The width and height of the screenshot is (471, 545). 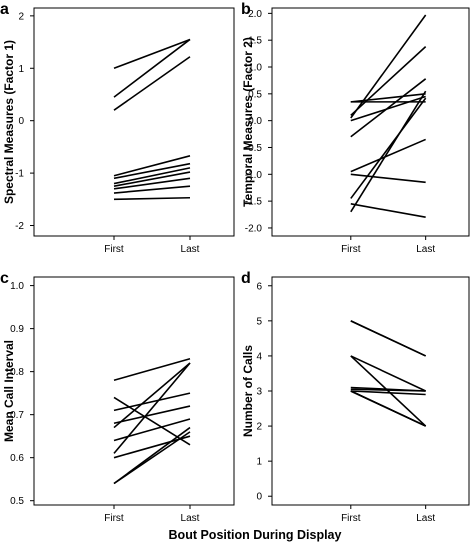 I want to click on y-axis-title: Temporal Measures (Factor 2), so click(x=248, y=122).